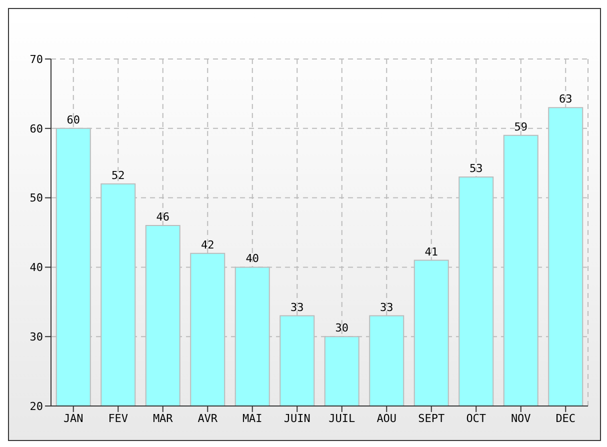 The image size is (607, 447). Describe the element at coordinates (476, 418) in the screenshot. I see `x-tick-label: OCT` at that location.